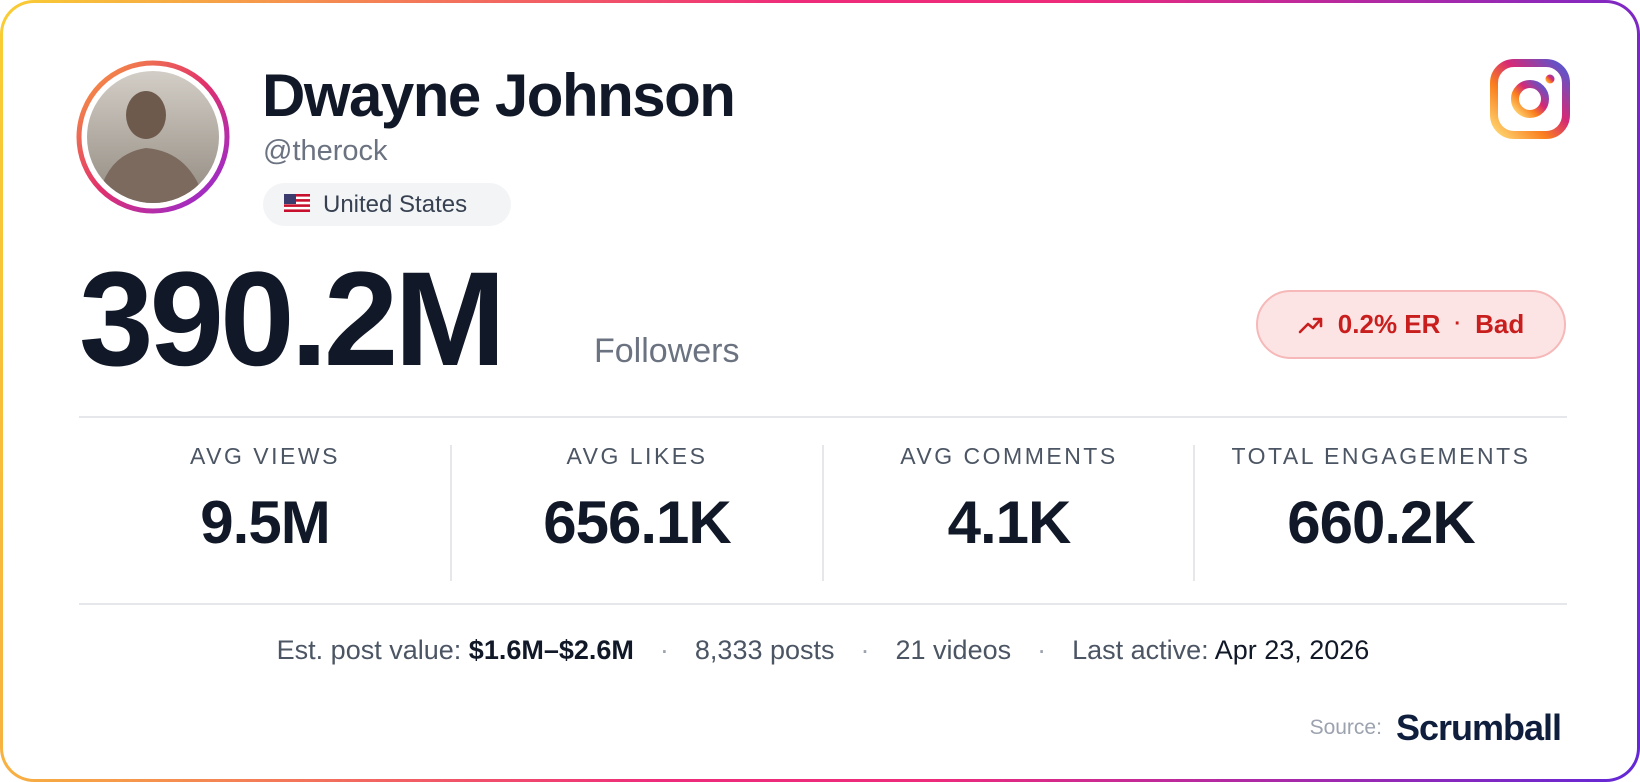  Describe the element at coordinates (297, 203) in the screenshot. I see `flag-icon` at that location.